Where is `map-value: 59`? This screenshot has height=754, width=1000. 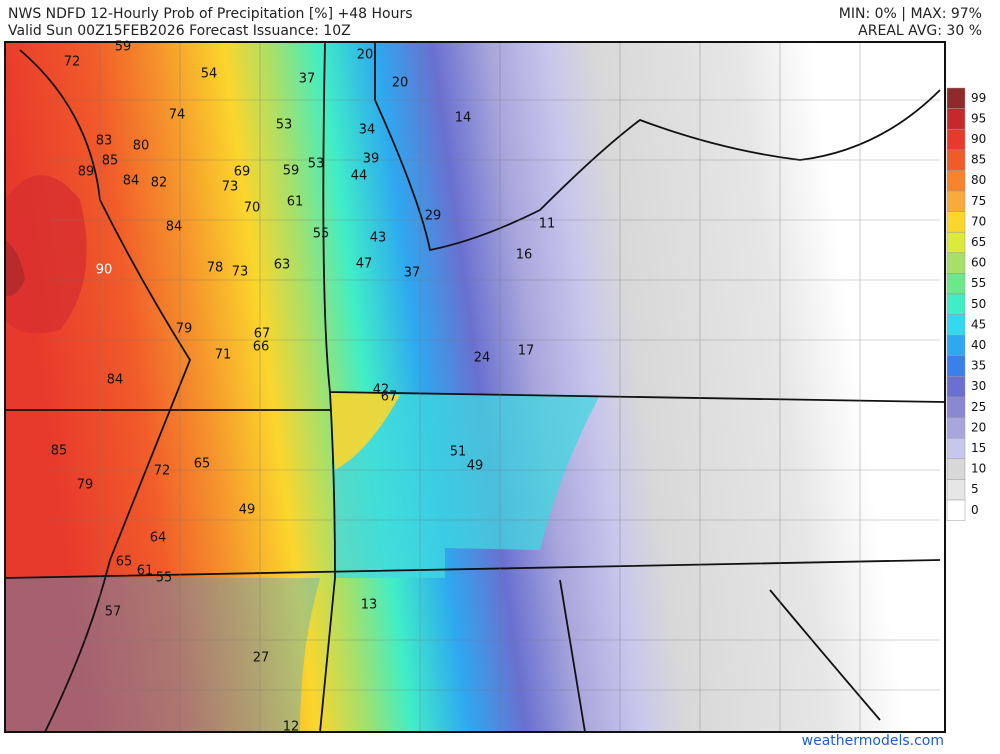
map-value: 59 is located at coordinates (123, 47).